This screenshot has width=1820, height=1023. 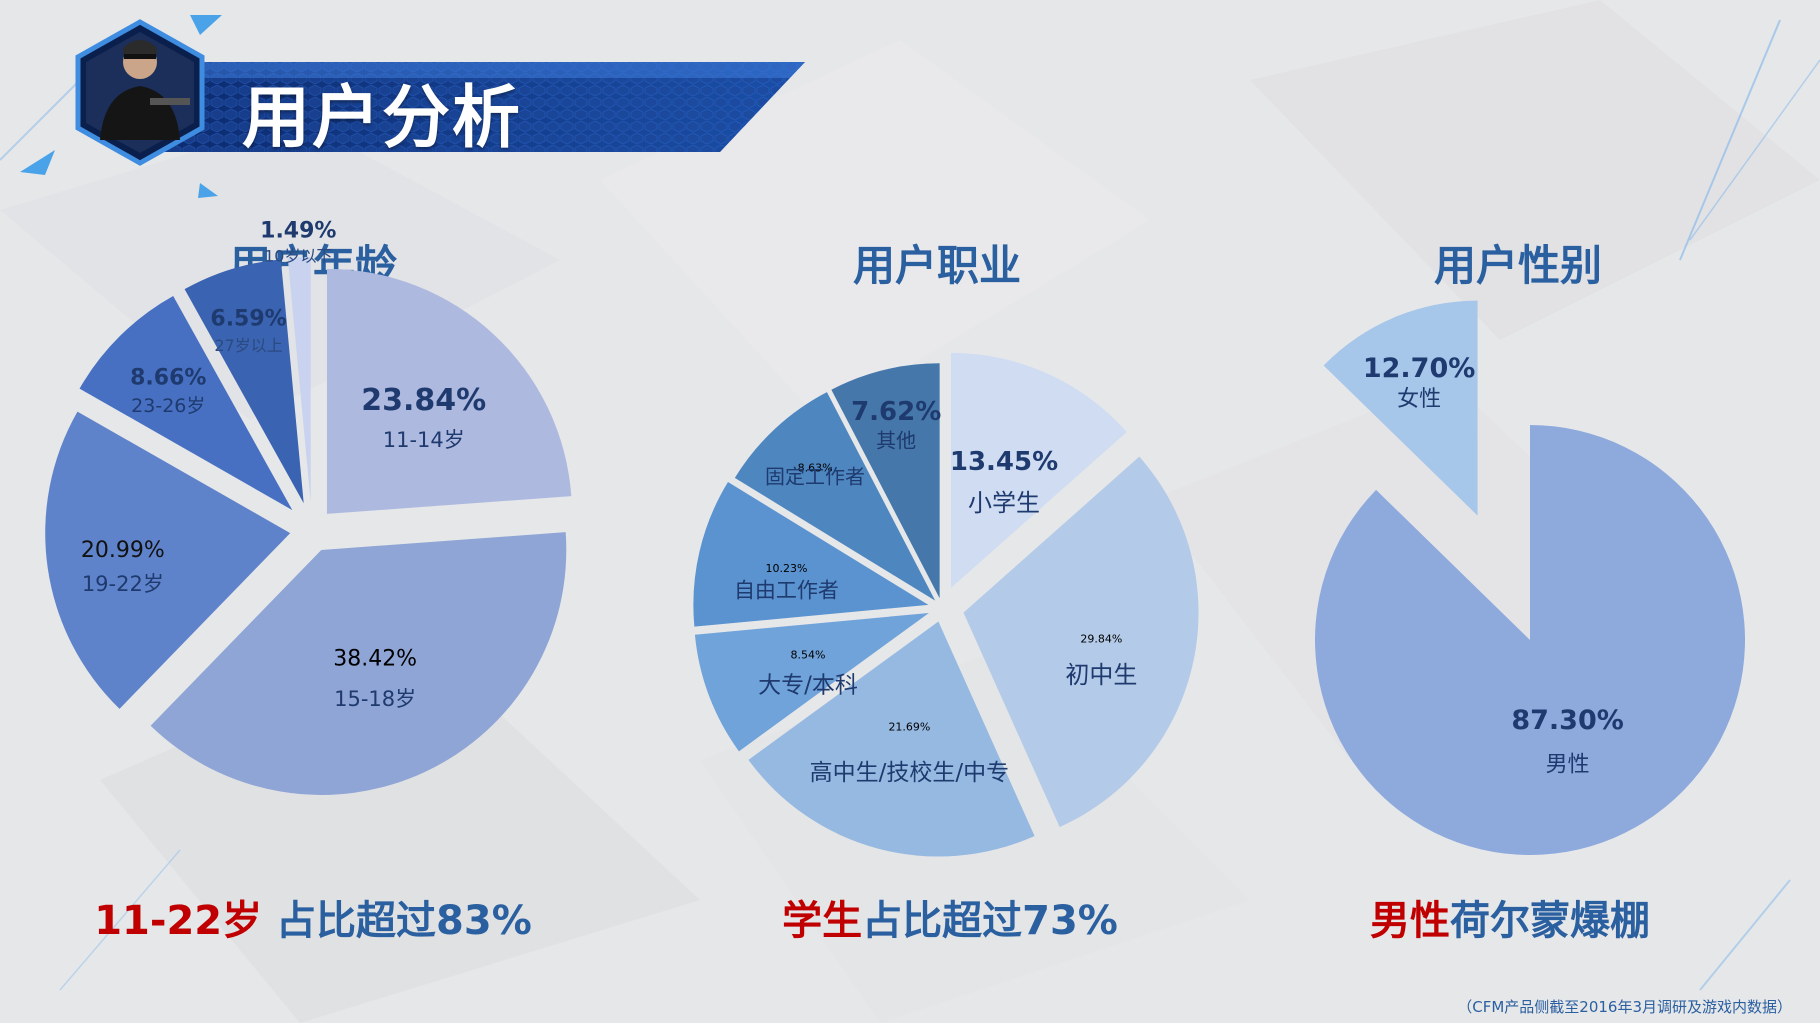 What do you see at coordinates (909, 727) in the screenshot?
I see `occupation-slice-value-label: 21.69%` at bounding box center [909, 727].